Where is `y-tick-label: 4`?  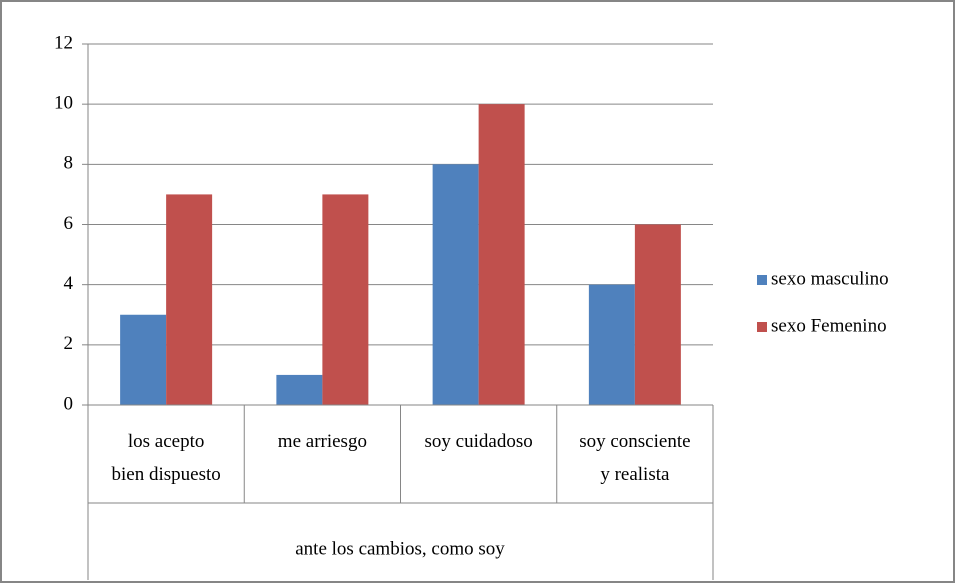
y-tick-label: 4 is located at coordinates (69, 283).